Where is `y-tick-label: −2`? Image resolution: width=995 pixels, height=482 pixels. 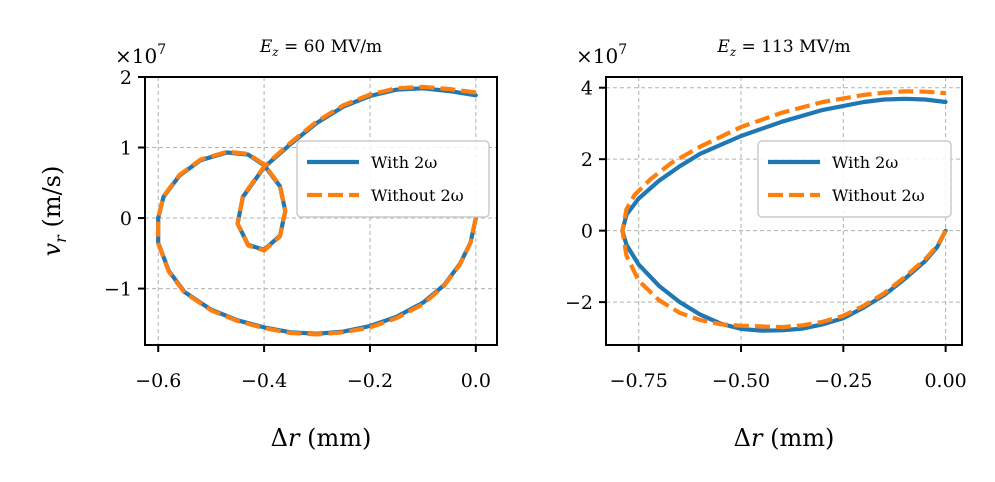 y-tick-label: −2 is located at coordinates (579, 303).